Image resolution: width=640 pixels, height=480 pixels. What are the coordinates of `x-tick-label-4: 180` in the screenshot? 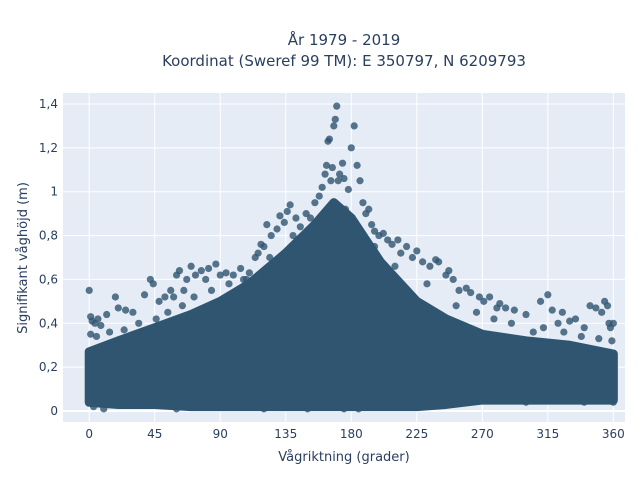 It's located at (351, 434).